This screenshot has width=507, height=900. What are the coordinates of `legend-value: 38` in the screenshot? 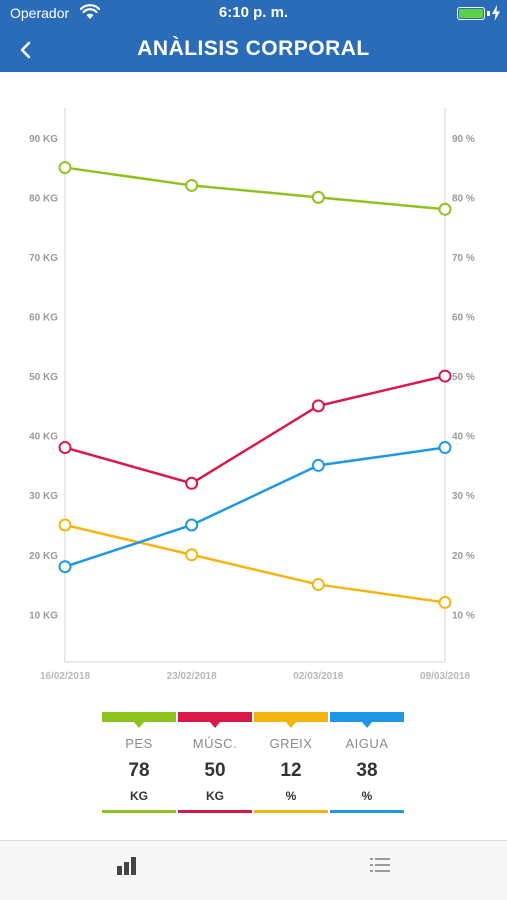 It's located at (367, 770).